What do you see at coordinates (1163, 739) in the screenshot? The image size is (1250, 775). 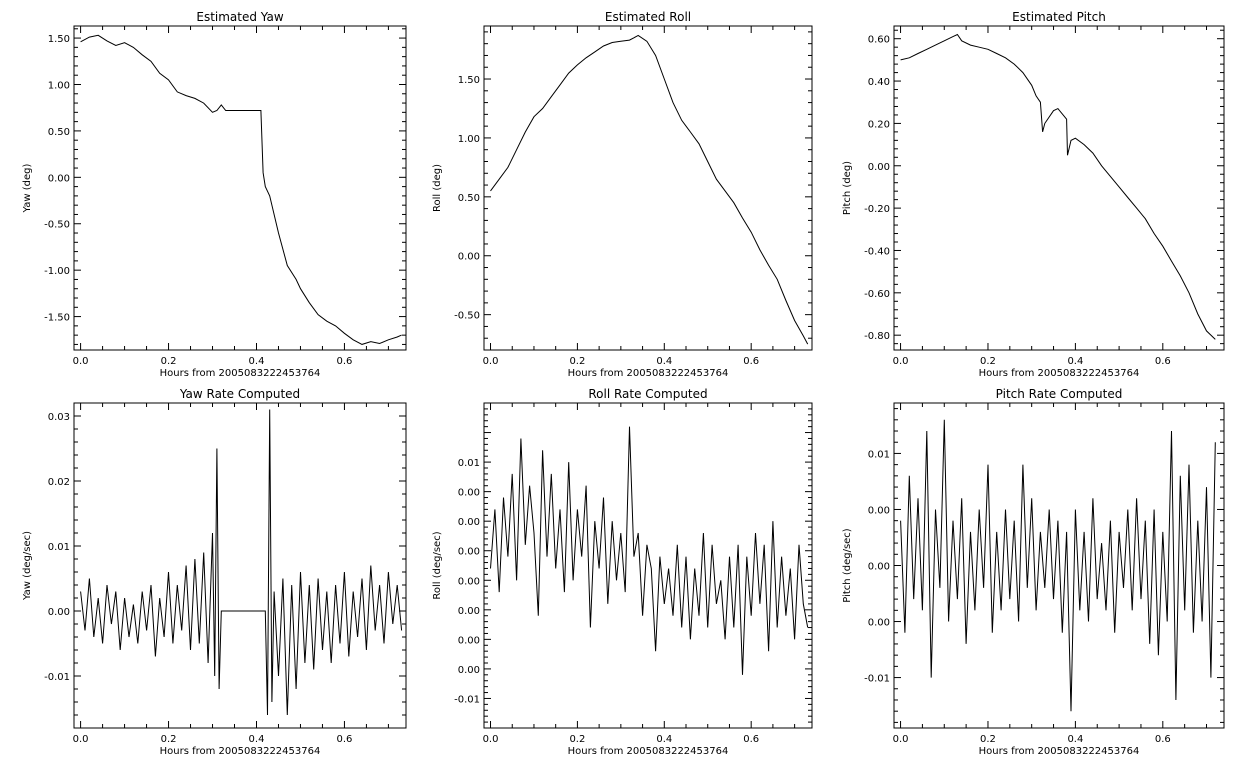 I see `pitch-rate-x-tick-label: 0.6` at bounding box center [1163, 739].